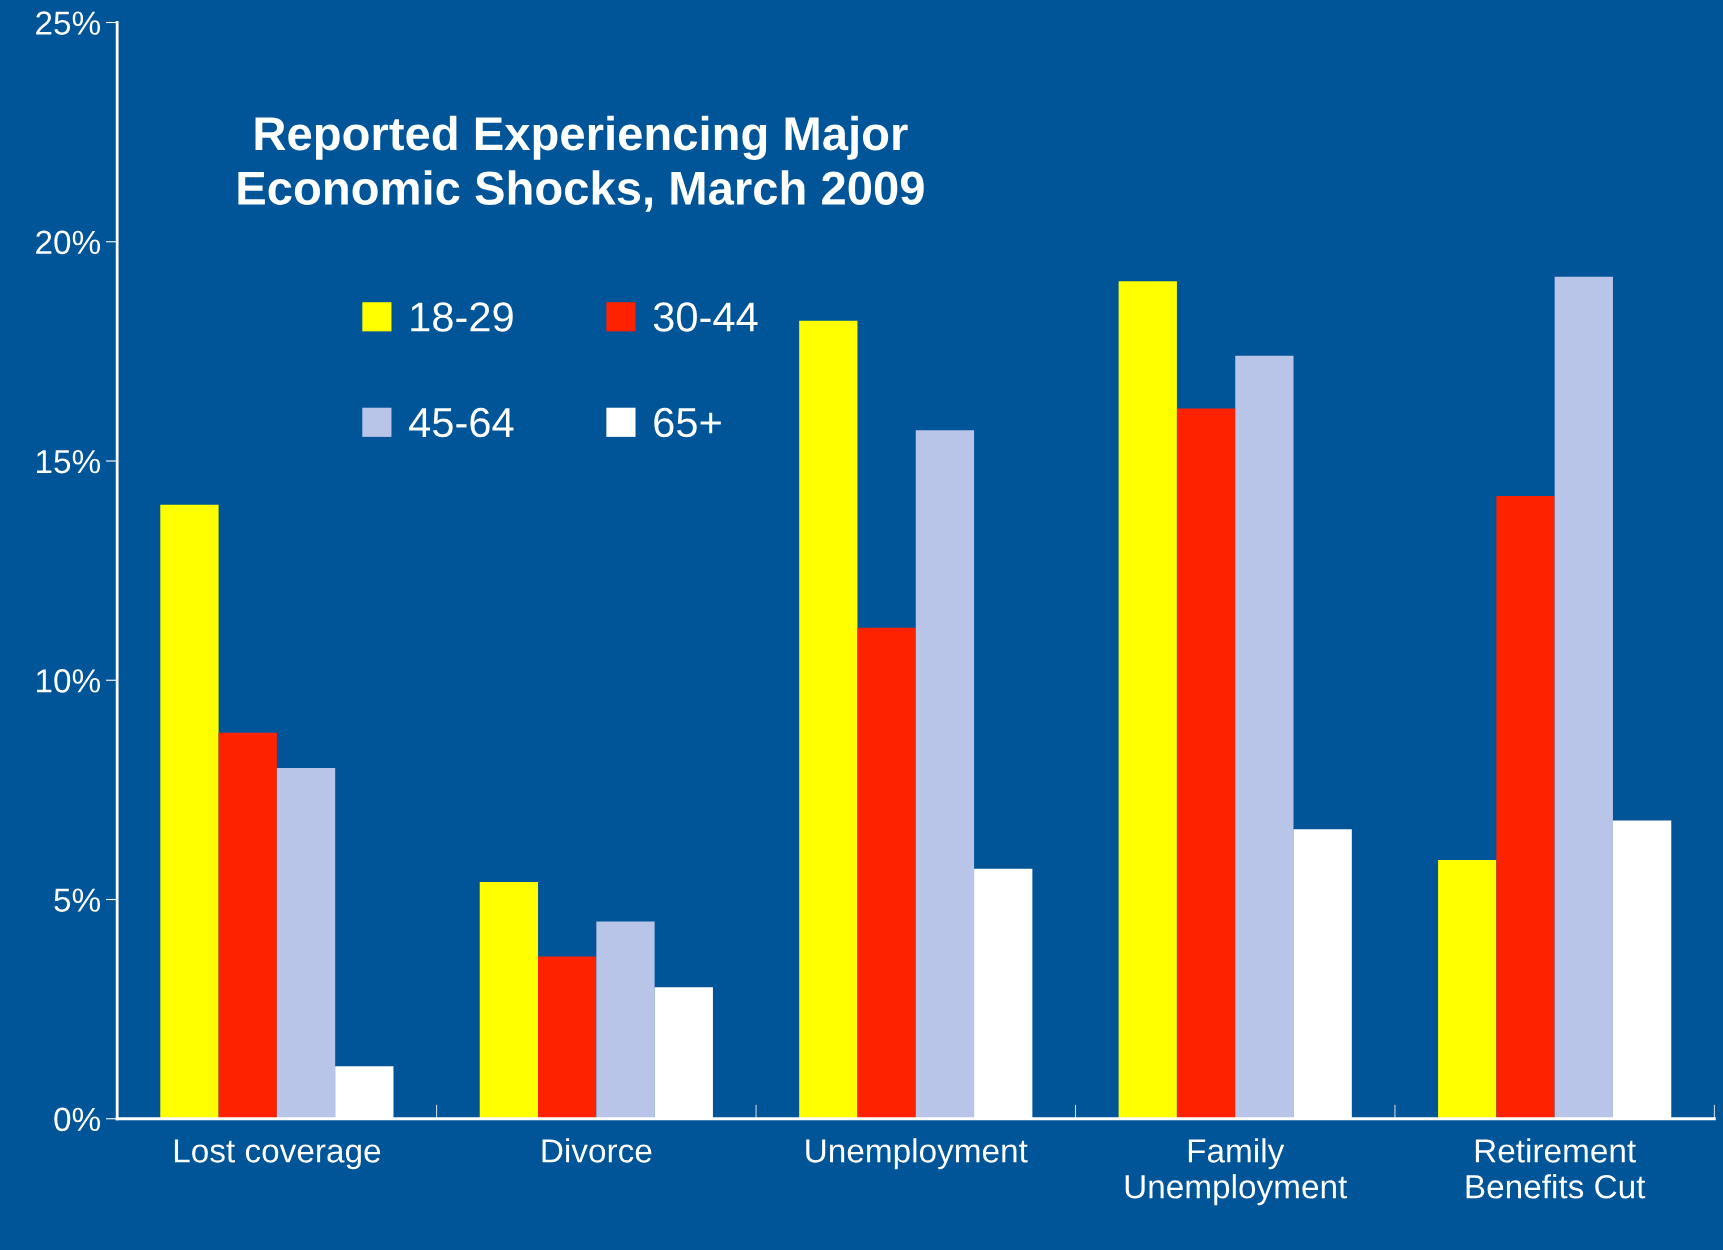  I want to click on x-tick-label: Retirement Benefits Cut, so click(1556, 1168).